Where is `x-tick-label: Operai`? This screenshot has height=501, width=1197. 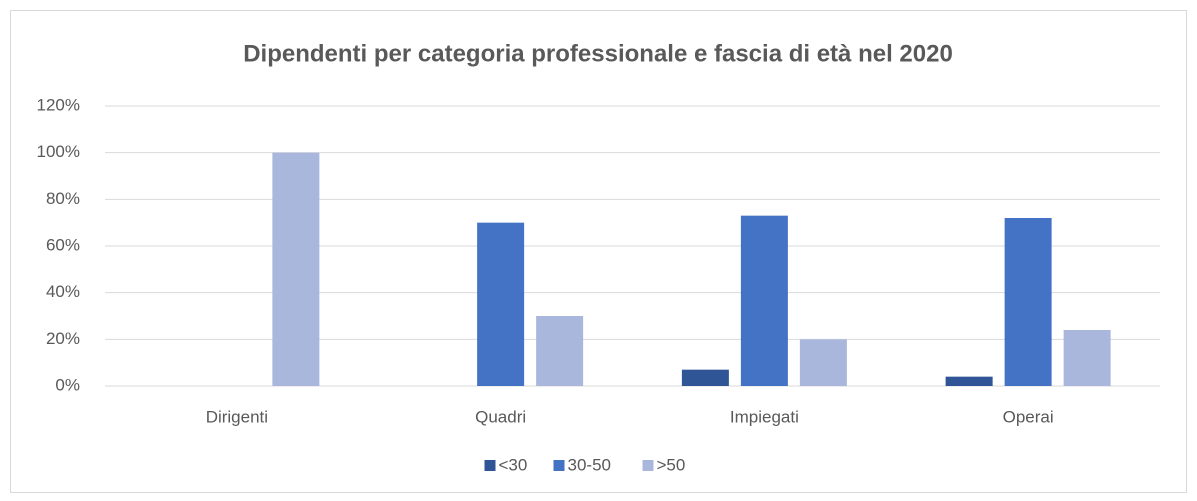
x-tick-label: Operai is located at coordinates (1028, 416).